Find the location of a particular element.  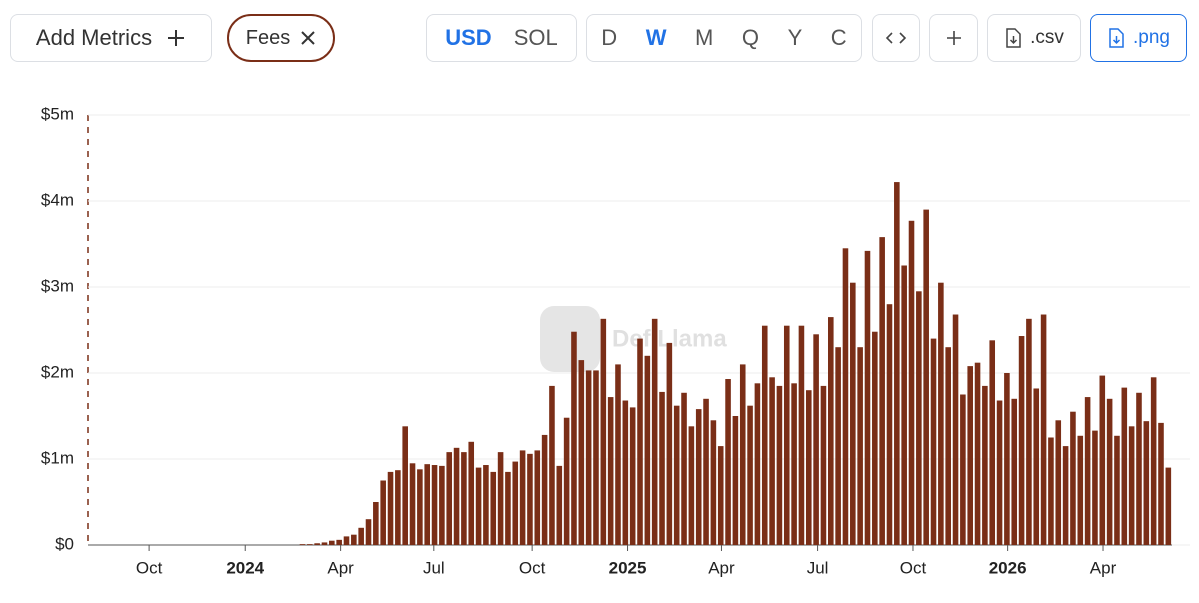

embed-button is located at coordinates (896, 38).